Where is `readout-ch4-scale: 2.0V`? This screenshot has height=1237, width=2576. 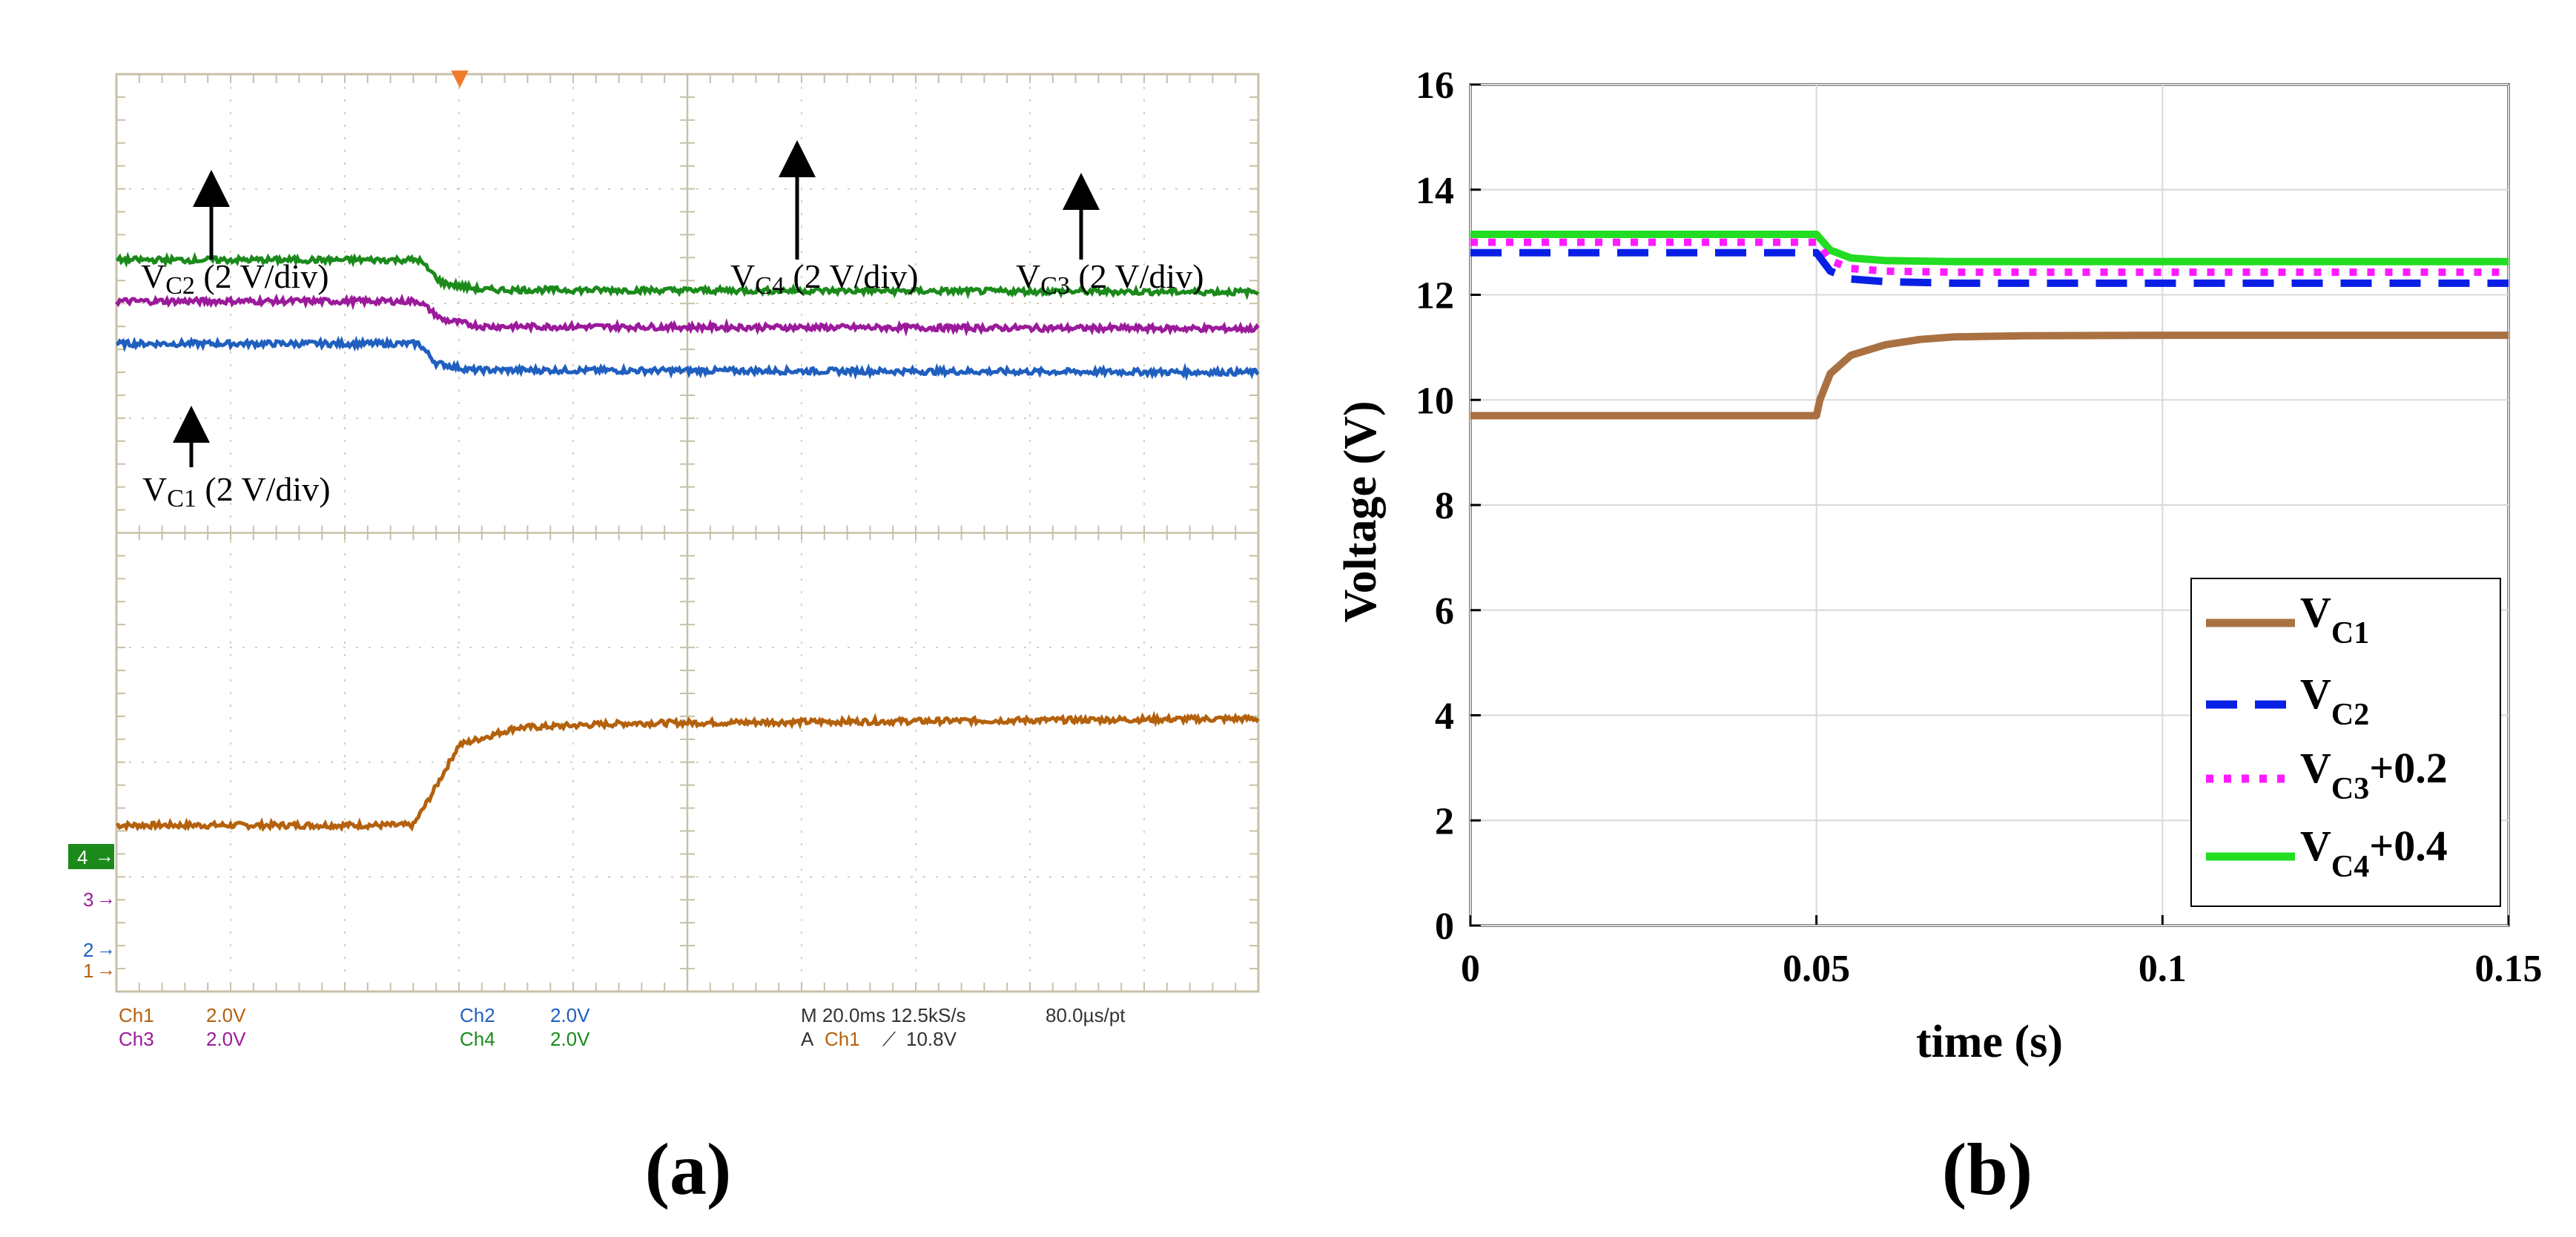 readout-ch4-scale: 2.0V is located at coordinates (570, 1039).